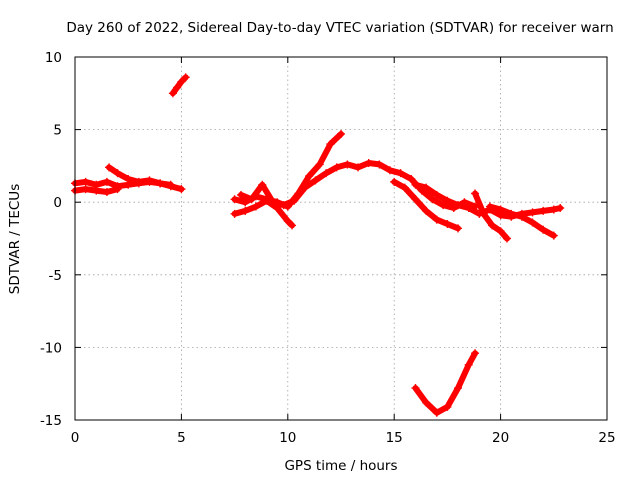 Image resolution: width=640 pixels, height=480 pixels. What do you see at coordinates (51, 239) in the screenshot?
I see `y-tick-labels: -15 -10 -5 0 5 10` at bounding box center [51, 239].